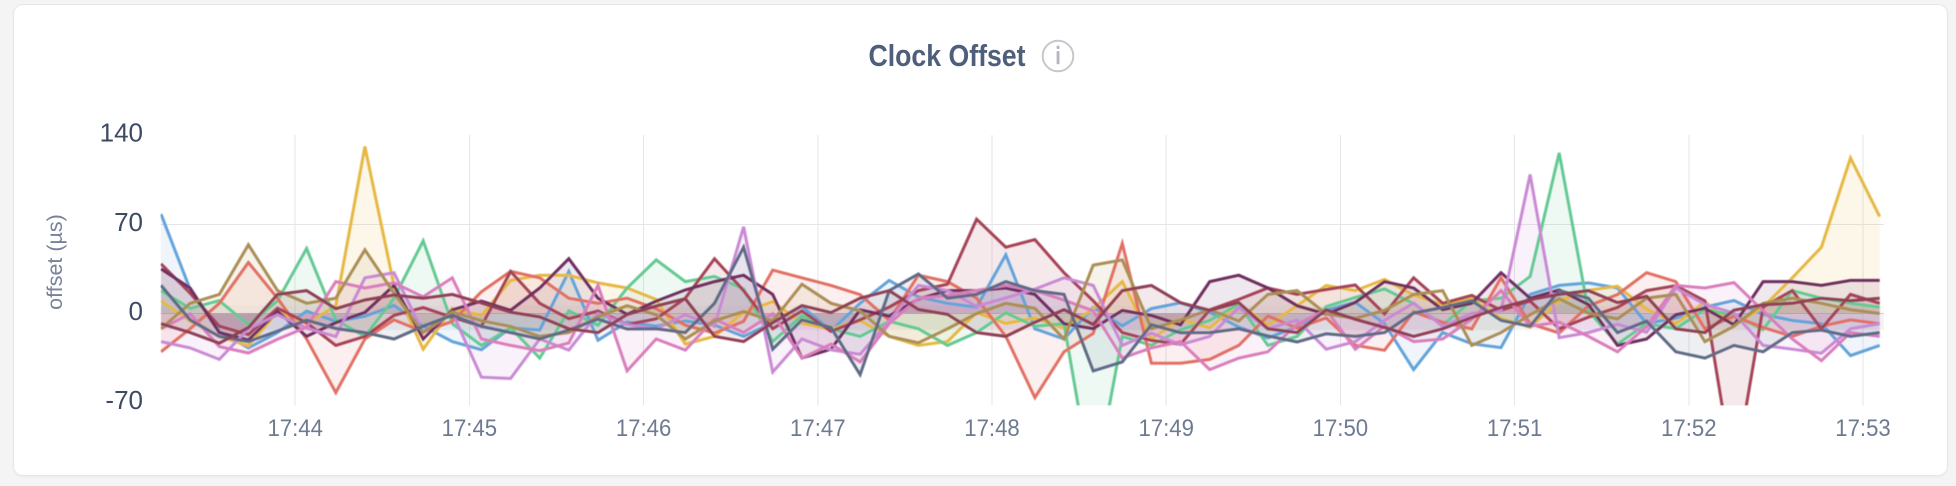 The width and height of the screenshot is (1956, 486). Describe the element at coordinates (121, 133) in the screenshot. I see `svg-text: 140` at that location.